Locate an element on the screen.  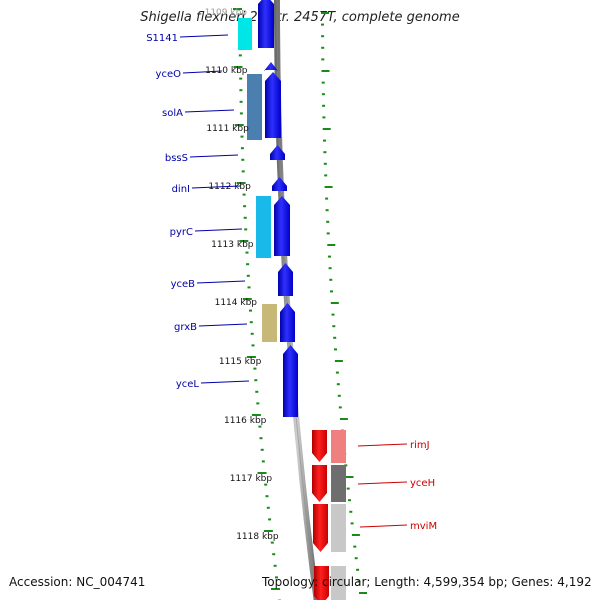
scale-label: 1113 kbp is located at coordinates (232, 245).